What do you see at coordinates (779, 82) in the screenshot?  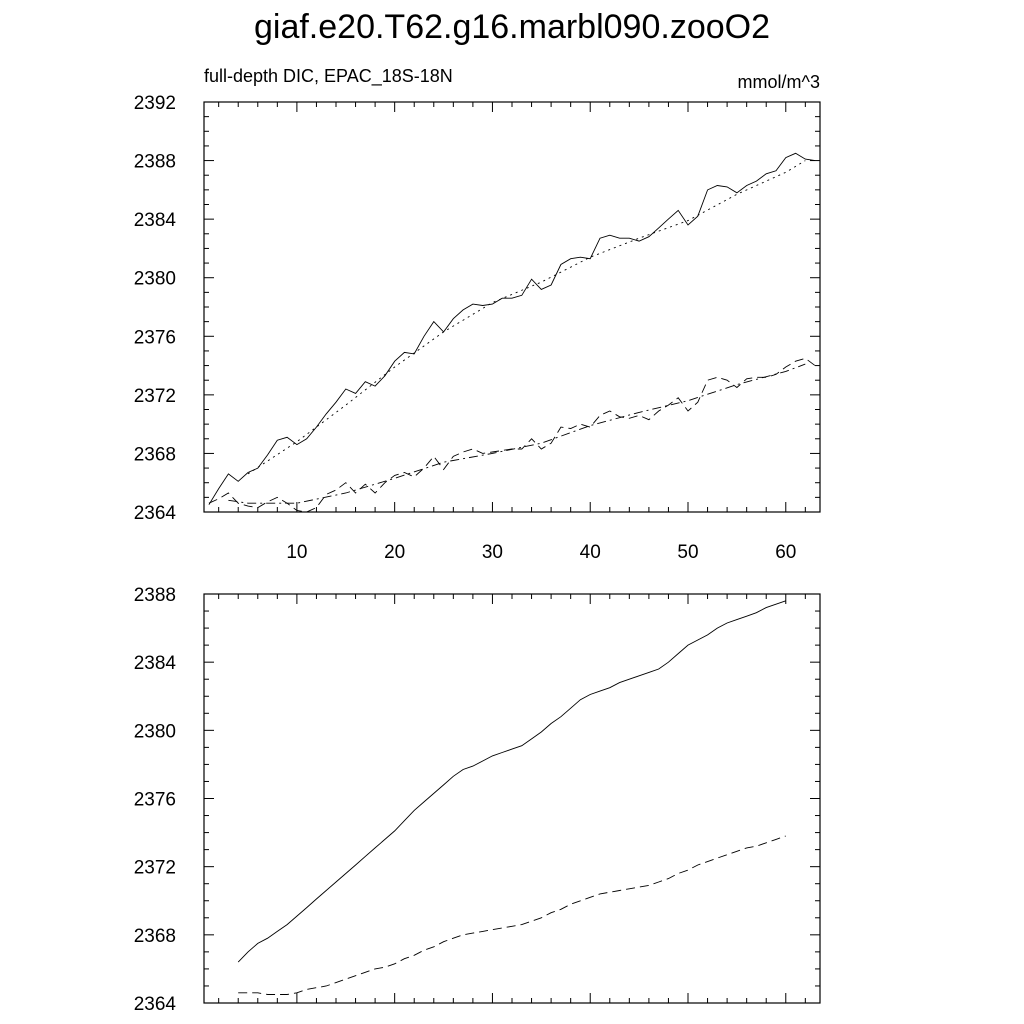 I see `units-label: mmol/m^3` at bounding box center [779, 82].